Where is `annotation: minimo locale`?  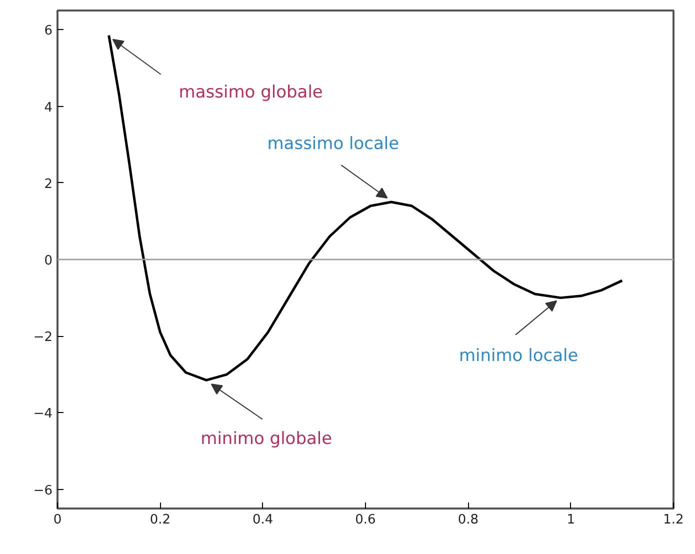
annotation: minimo locale is located at coordinates (518, 356).